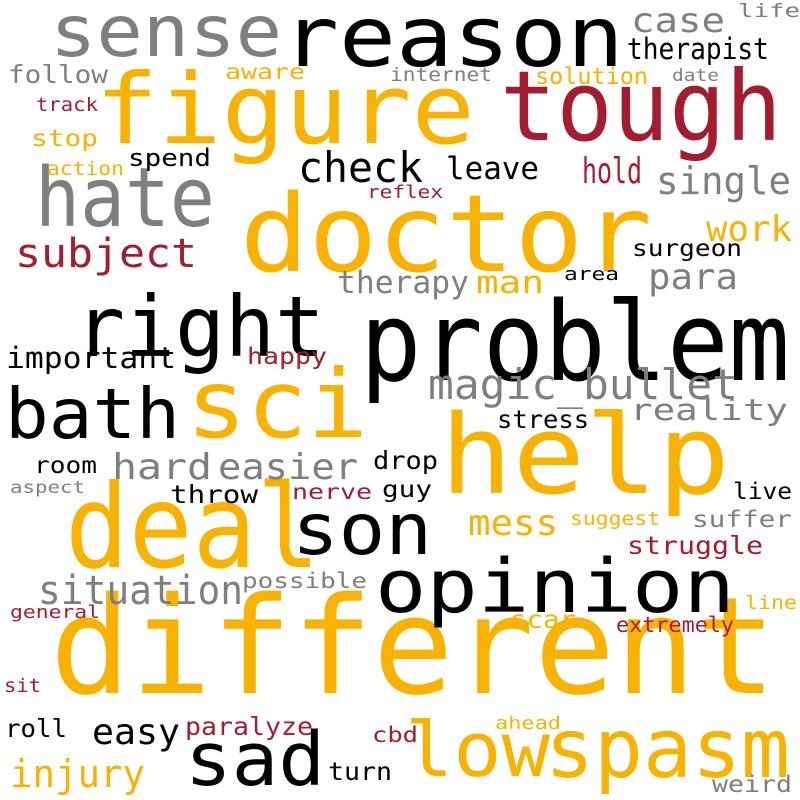 The image size is (800, 800). Describe the element at coordinates (615, 518) in the screenshot. I see `word-suggest: suggest` at that location.